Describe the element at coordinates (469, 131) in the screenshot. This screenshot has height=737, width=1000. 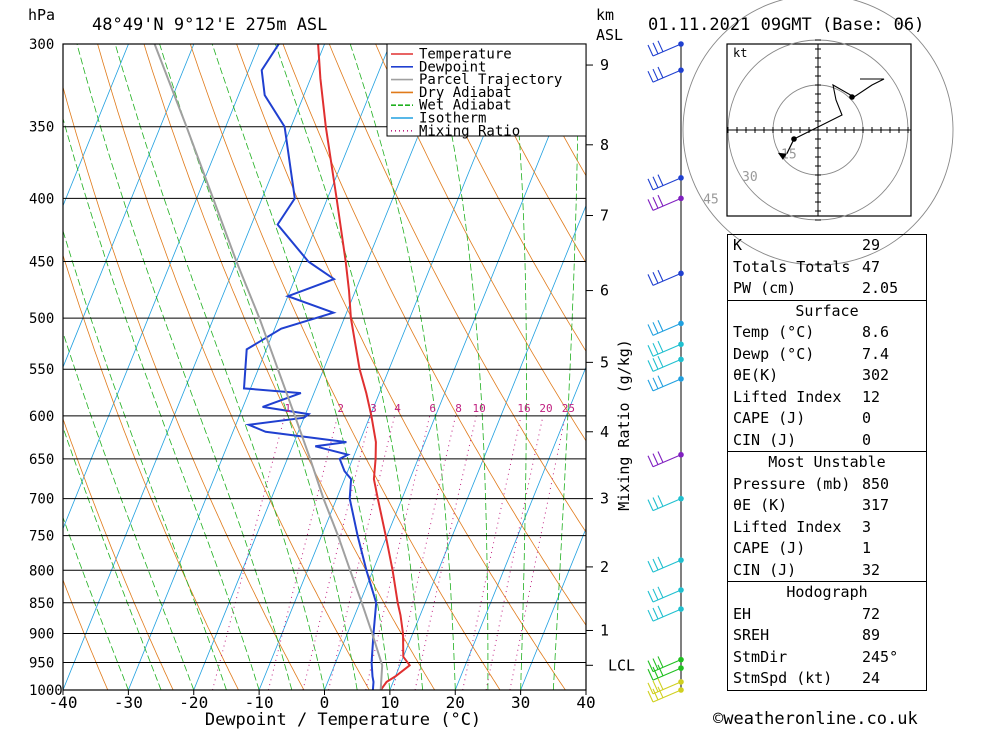
I see `legend-entry: Mixing Ratio` at that location.